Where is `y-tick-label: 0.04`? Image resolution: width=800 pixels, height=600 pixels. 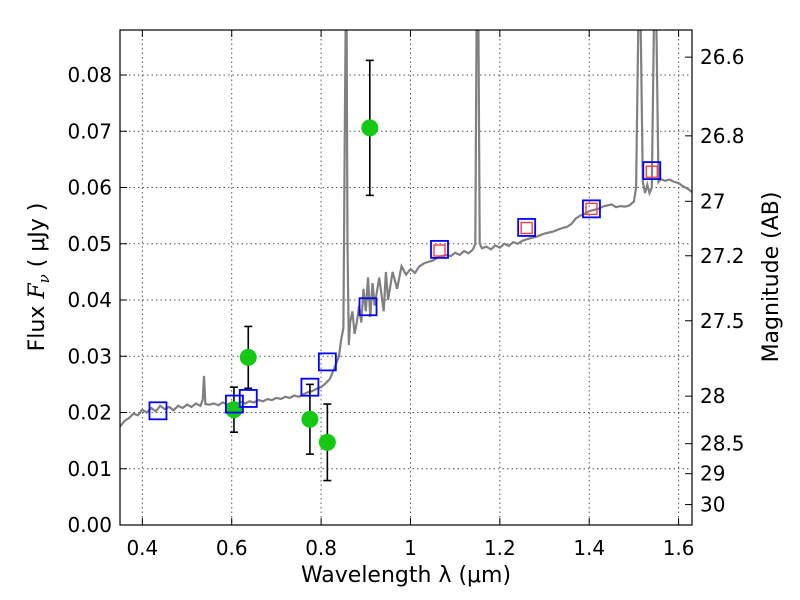
y-tick-label: 0.04 is located at coordinates (89, 300).